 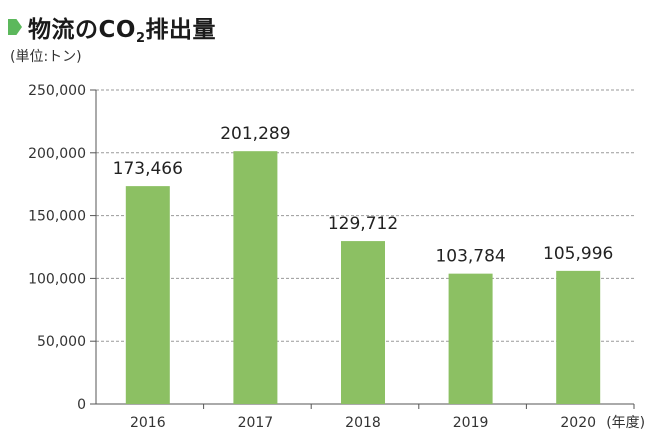 I want to click on y-axis-tick-label: 150,000, so click(x=57, y=217).